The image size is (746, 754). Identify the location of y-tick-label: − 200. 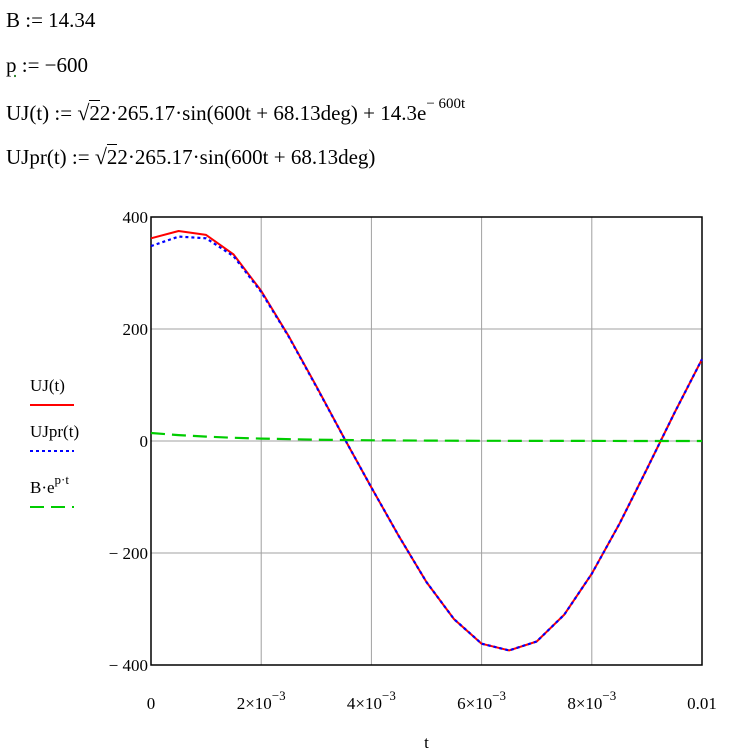
(128, 553).